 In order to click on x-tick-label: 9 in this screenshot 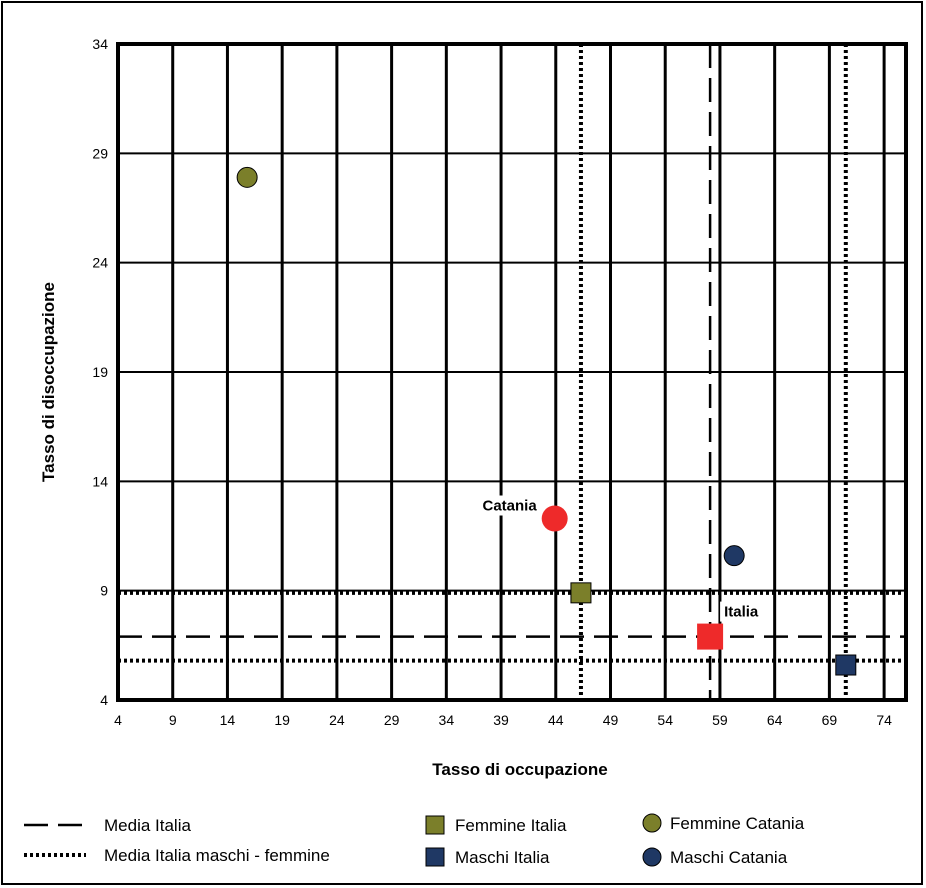, I will do `click(173, 720)`.